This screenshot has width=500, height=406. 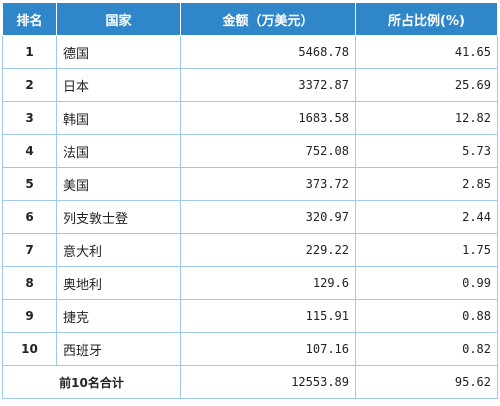 What do you see at coordinates (426, 151) in the screenshot?
I see `share-cell: 5.73` at bounding box center [426, 151].